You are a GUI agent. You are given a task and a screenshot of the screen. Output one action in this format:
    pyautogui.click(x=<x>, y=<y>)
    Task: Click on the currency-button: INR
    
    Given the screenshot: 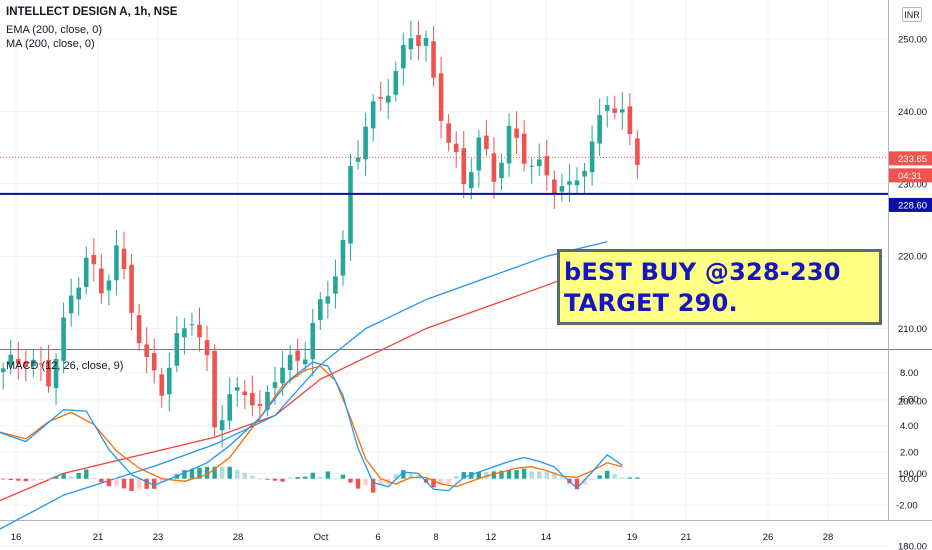 What is the action you would take?
    pyautogui.click(x=912, y=14)
    